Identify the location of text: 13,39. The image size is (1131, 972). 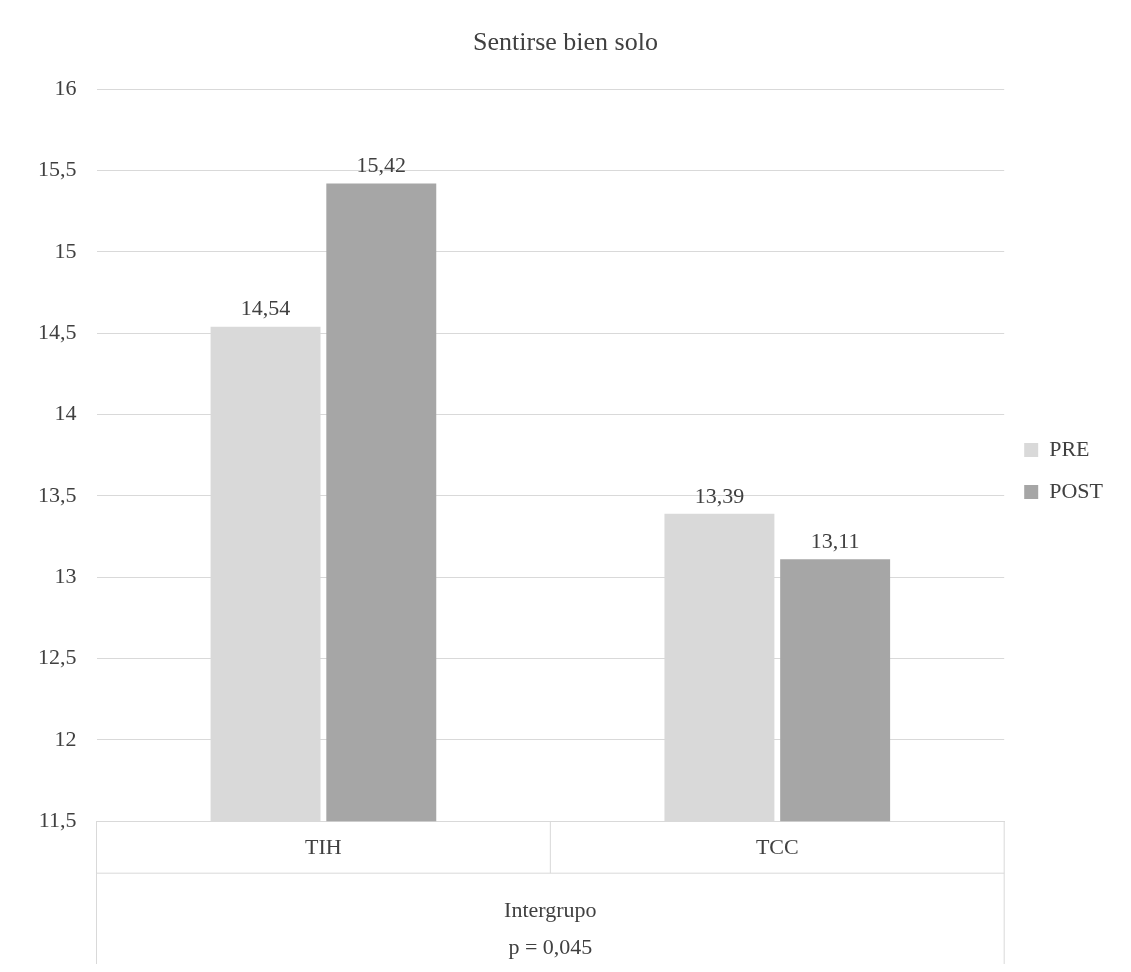
(719, 495).